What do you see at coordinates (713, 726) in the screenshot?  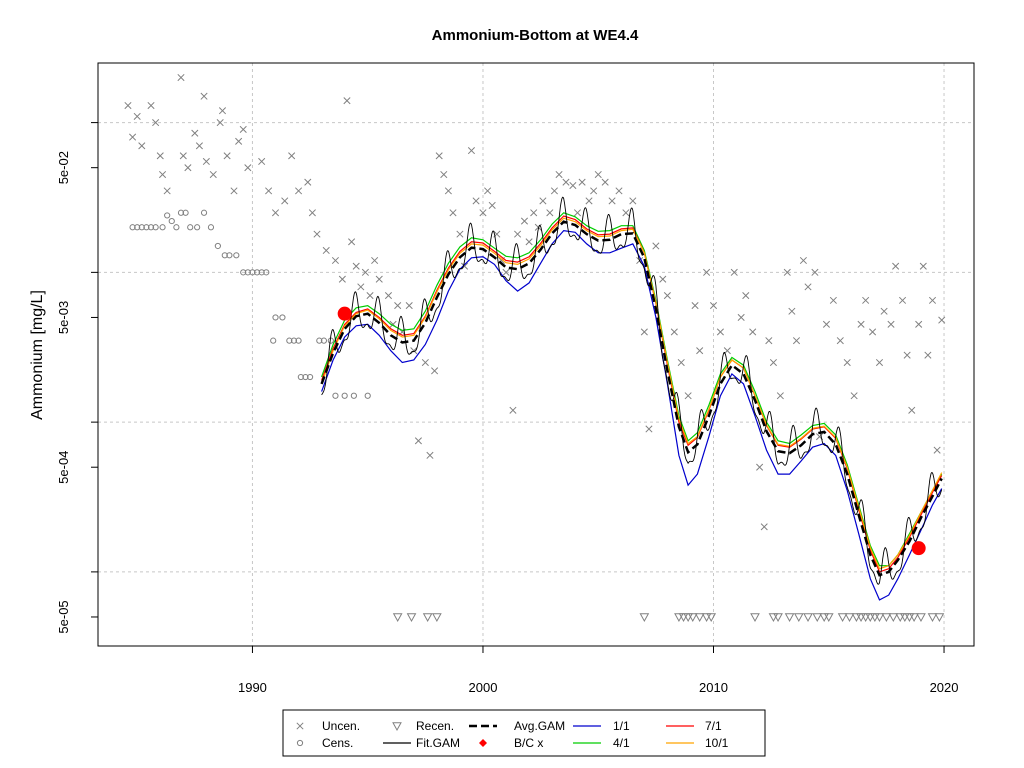 I see `legend-label: 7/1` at bounding box center [713, 726].